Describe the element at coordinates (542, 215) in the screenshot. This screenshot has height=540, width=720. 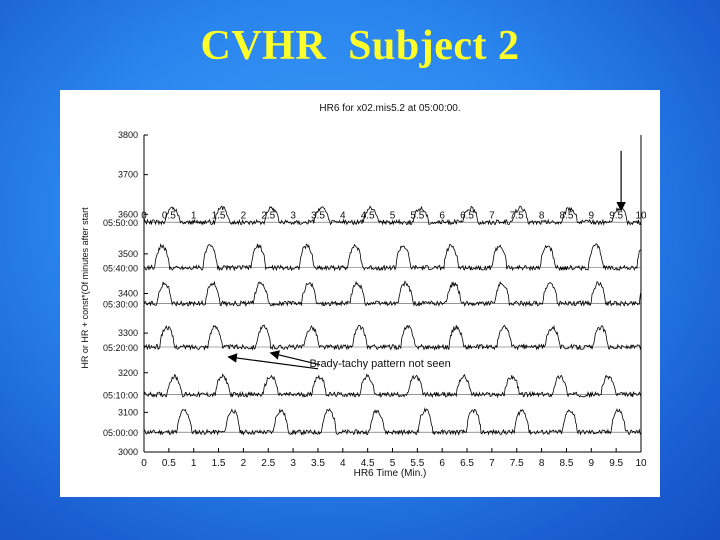
I see `x-tick-label-top: 8` at that location.